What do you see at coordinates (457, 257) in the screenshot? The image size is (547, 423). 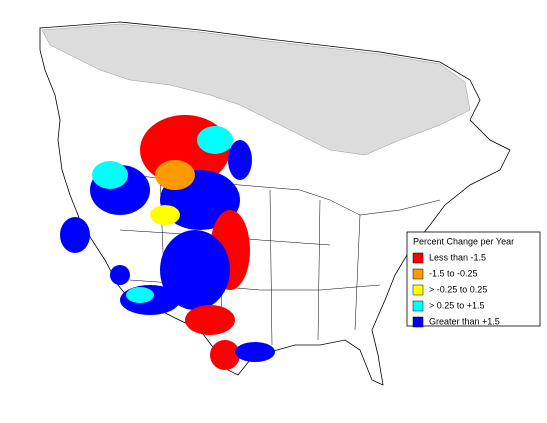 I see `legend-label: Less than -1.5` at bounding box center [457, 257].